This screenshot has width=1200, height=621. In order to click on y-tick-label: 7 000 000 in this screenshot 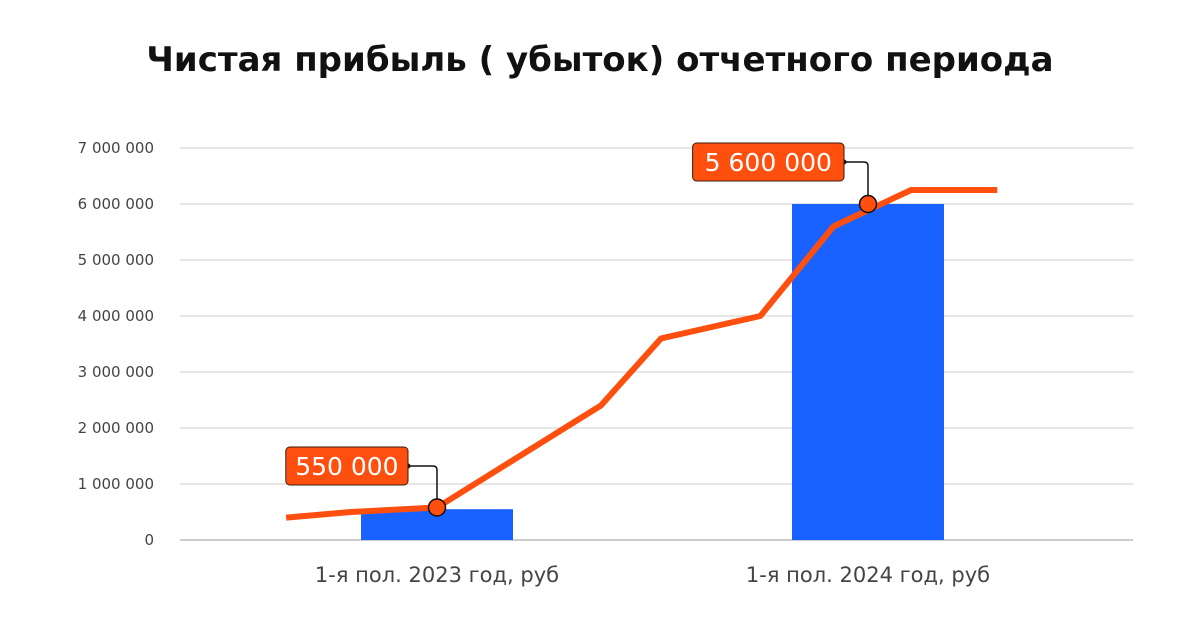, I will do `click(116, 148)`.